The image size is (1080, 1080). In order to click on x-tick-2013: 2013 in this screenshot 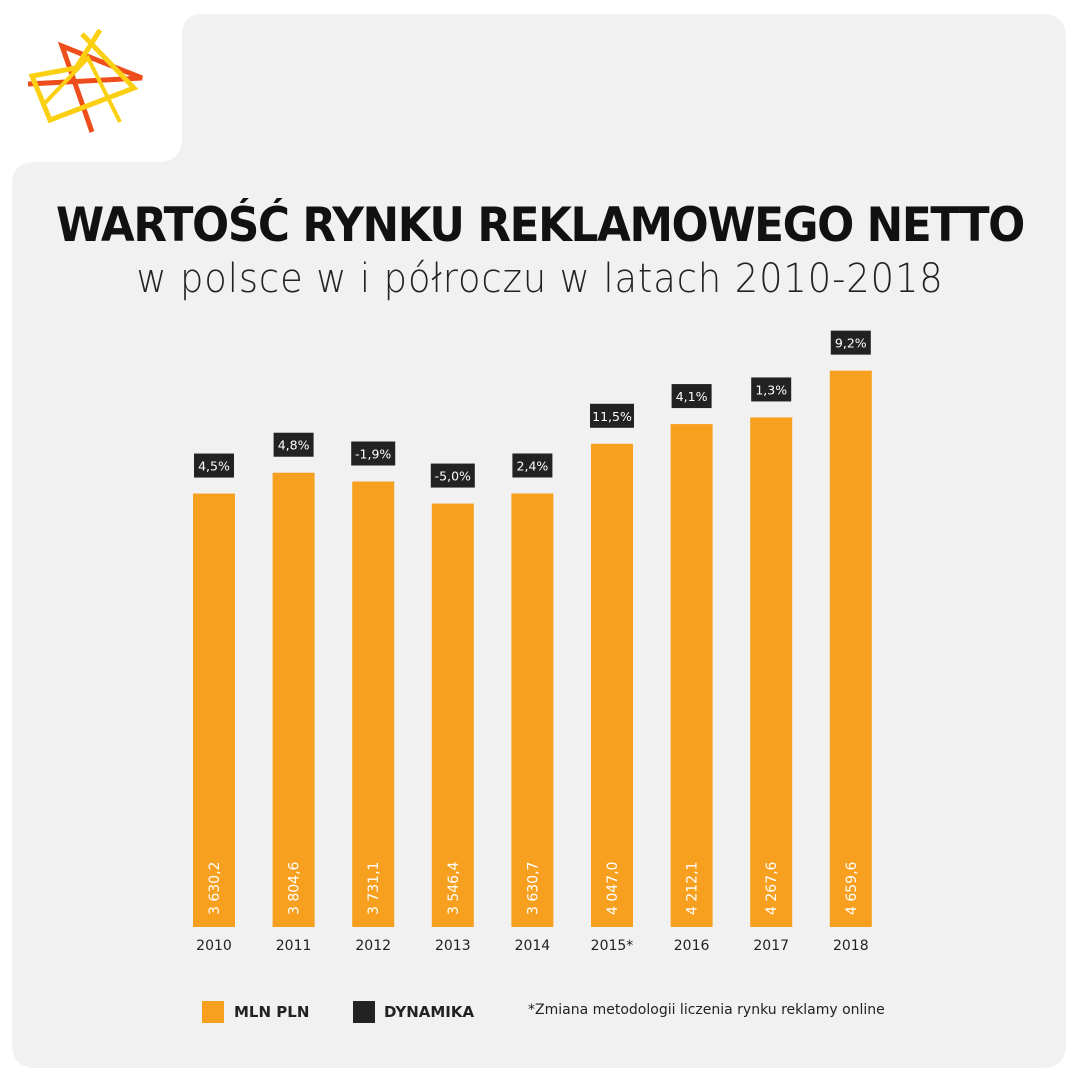, I will do `click(453, 946)`.